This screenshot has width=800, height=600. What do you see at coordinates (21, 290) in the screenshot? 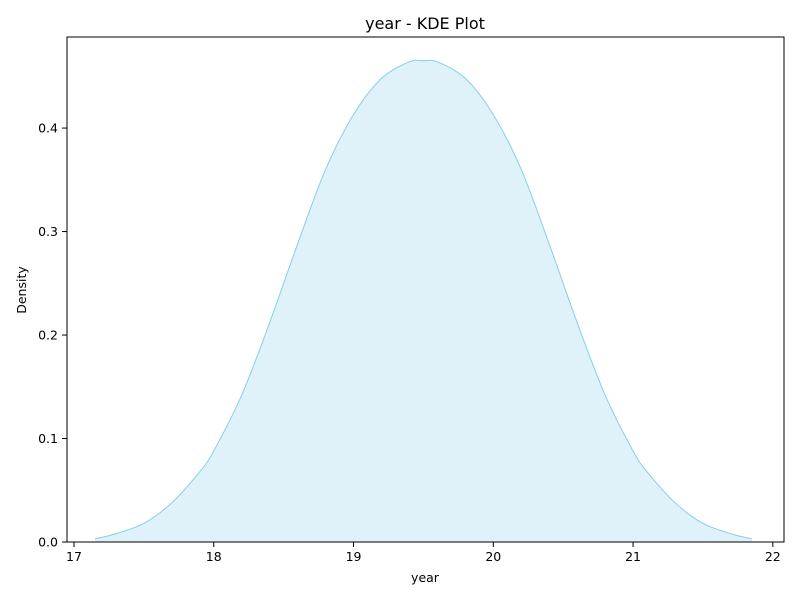
I see `y-axis-label: Density` at bounding box center [21, 290].